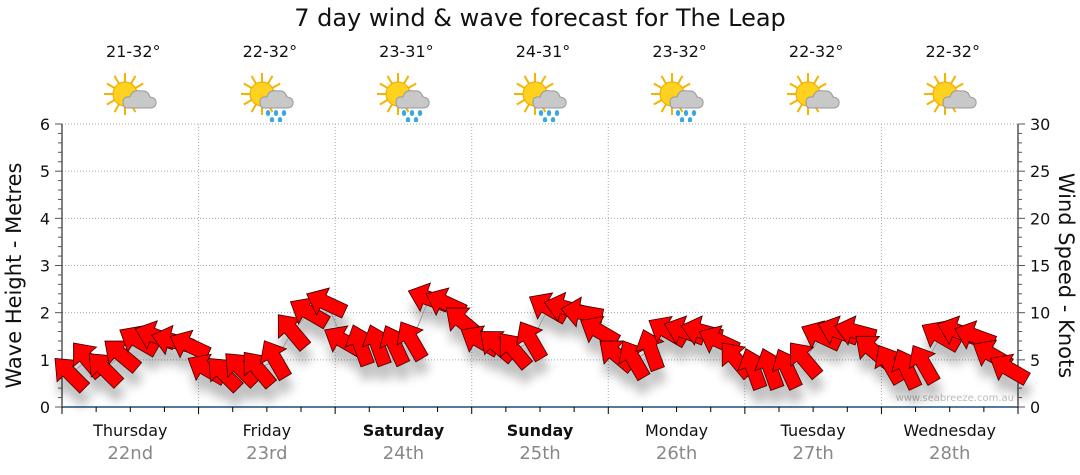 Image resolution: width=1080 pixels, height=475 pixels. Describe the element at coordinates (45, 360) in the screenshot. I see `left-tick-label: 1` at that location.